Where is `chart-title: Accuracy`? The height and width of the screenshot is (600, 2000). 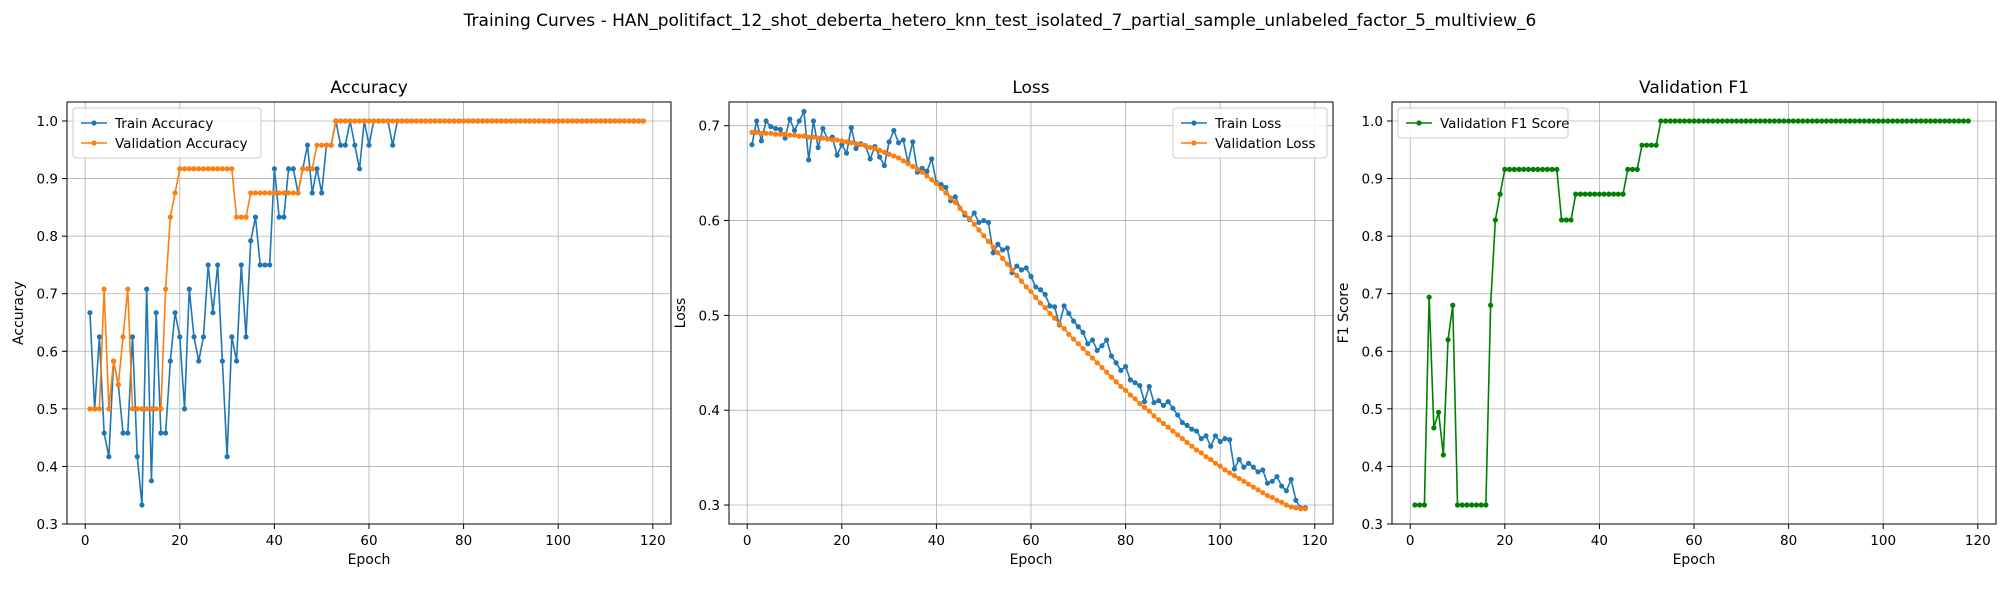 chart-title: Accuracy is located at coordinates (369, 88).